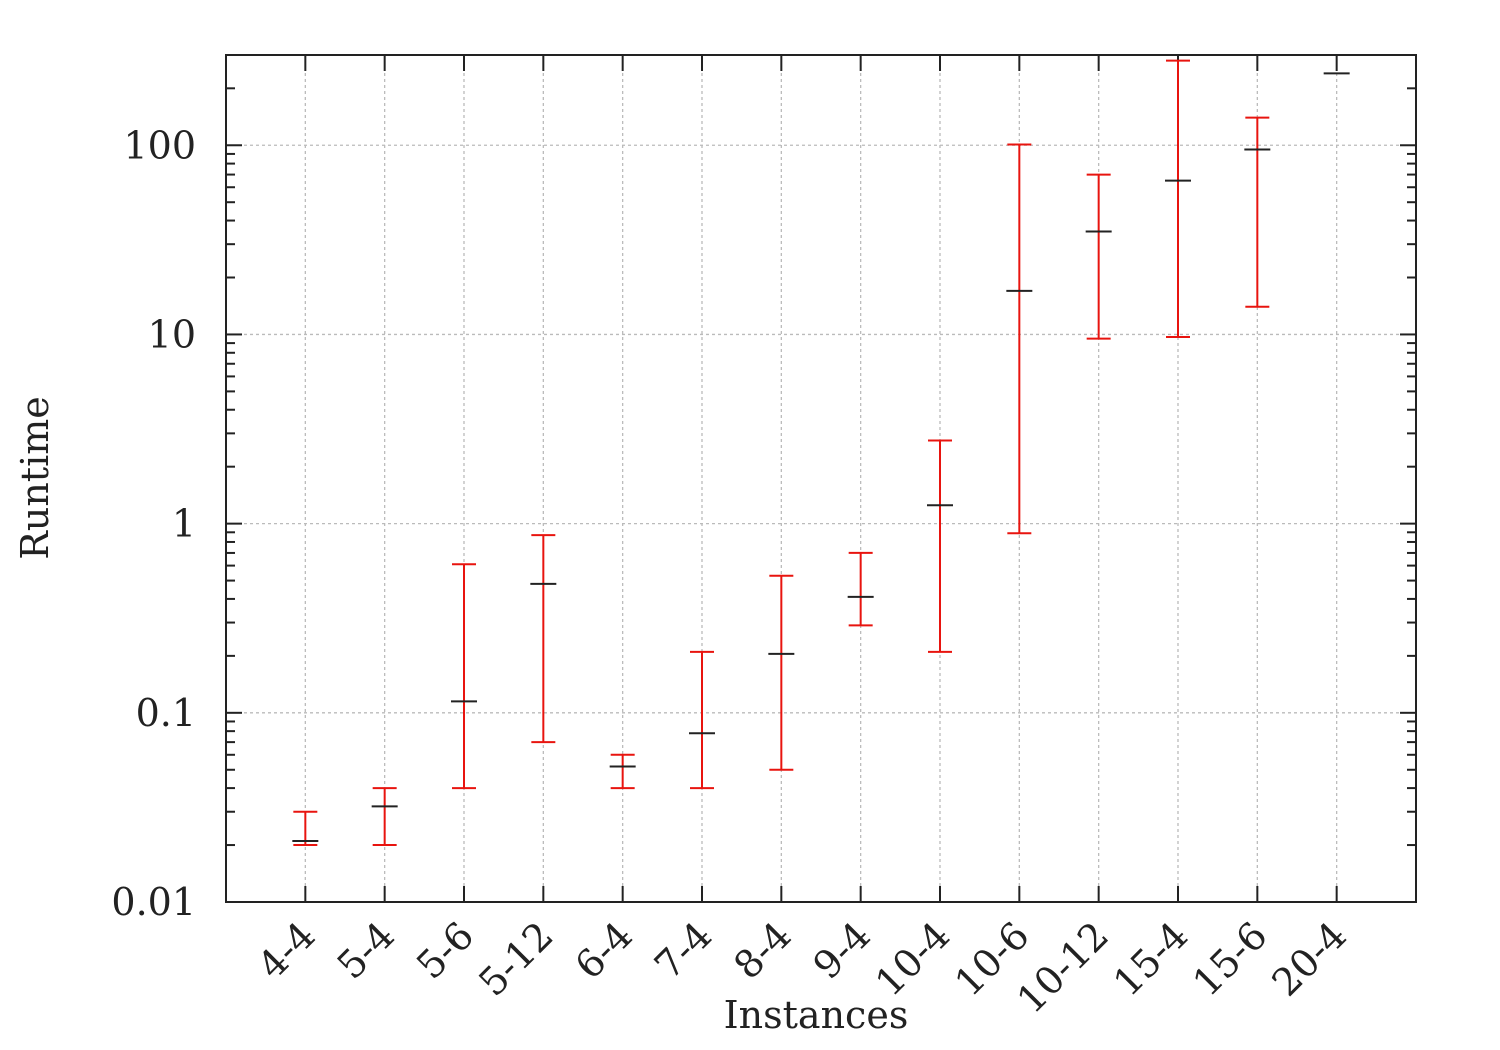 The image size is (1500, 1050). What do you see at coordinates (1309, 958) in the screenshot?
I see `x-tick-label: 20-4` at bounding box center [1309, 958].